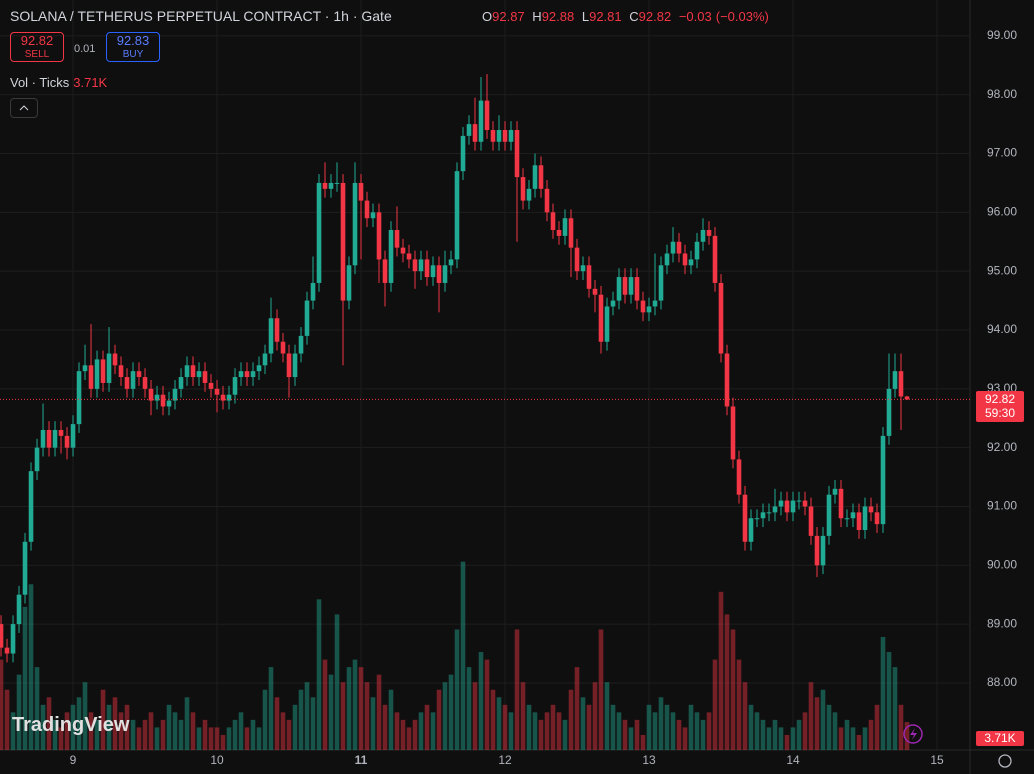  What do you see at coordinates (508, 16) in the screenshot?
I see `value: 92.87` at bounding box center [508, 16].